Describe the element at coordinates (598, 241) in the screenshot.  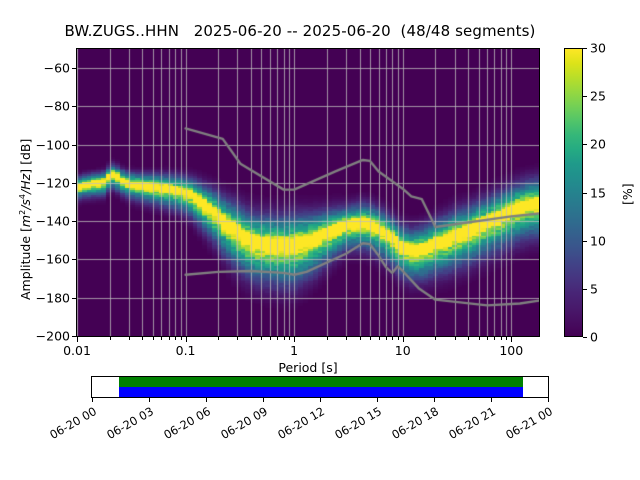
I see `colorbar-tick-label-2: 10` at that location.